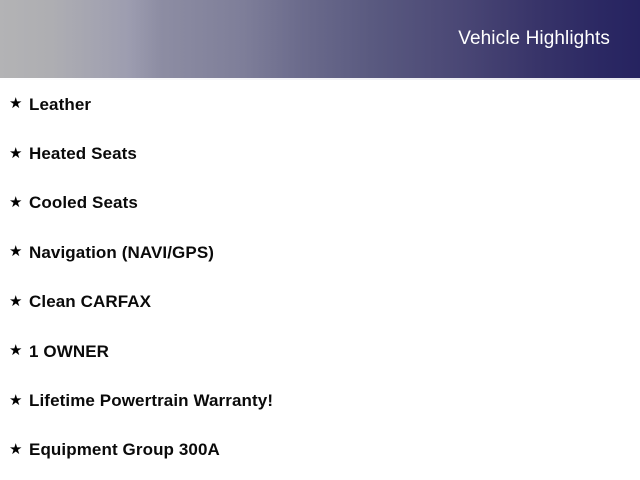  What do you see at coordinates (320, 104) in the screenshot?
I see `list-item: ★ Leather` at bounding box center [320, 104].